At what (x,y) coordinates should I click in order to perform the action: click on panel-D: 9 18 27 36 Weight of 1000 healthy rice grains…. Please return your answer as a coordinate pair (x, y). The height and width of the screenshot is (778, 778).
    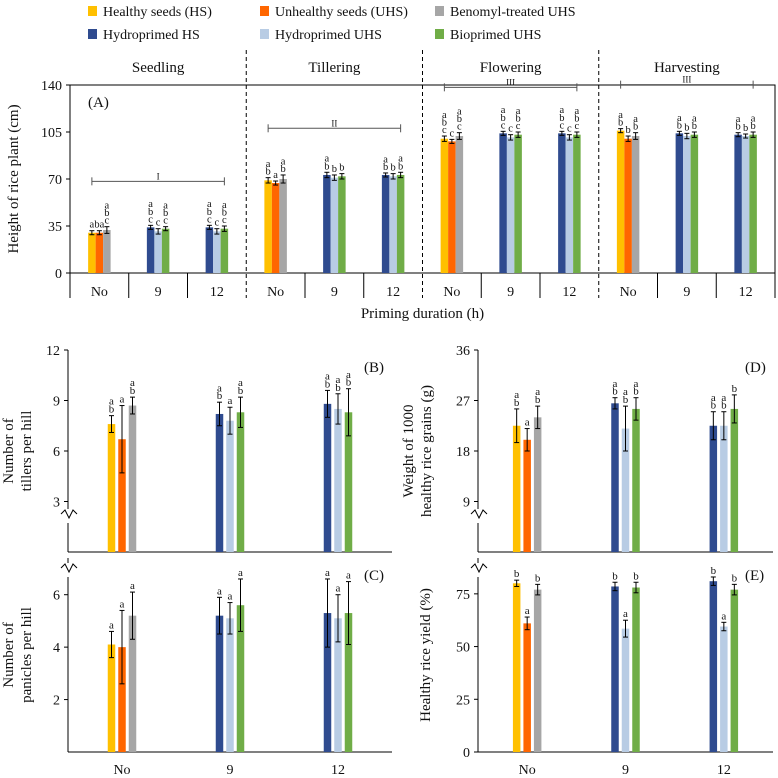
    Looking at the image, I should click on (587, 448).